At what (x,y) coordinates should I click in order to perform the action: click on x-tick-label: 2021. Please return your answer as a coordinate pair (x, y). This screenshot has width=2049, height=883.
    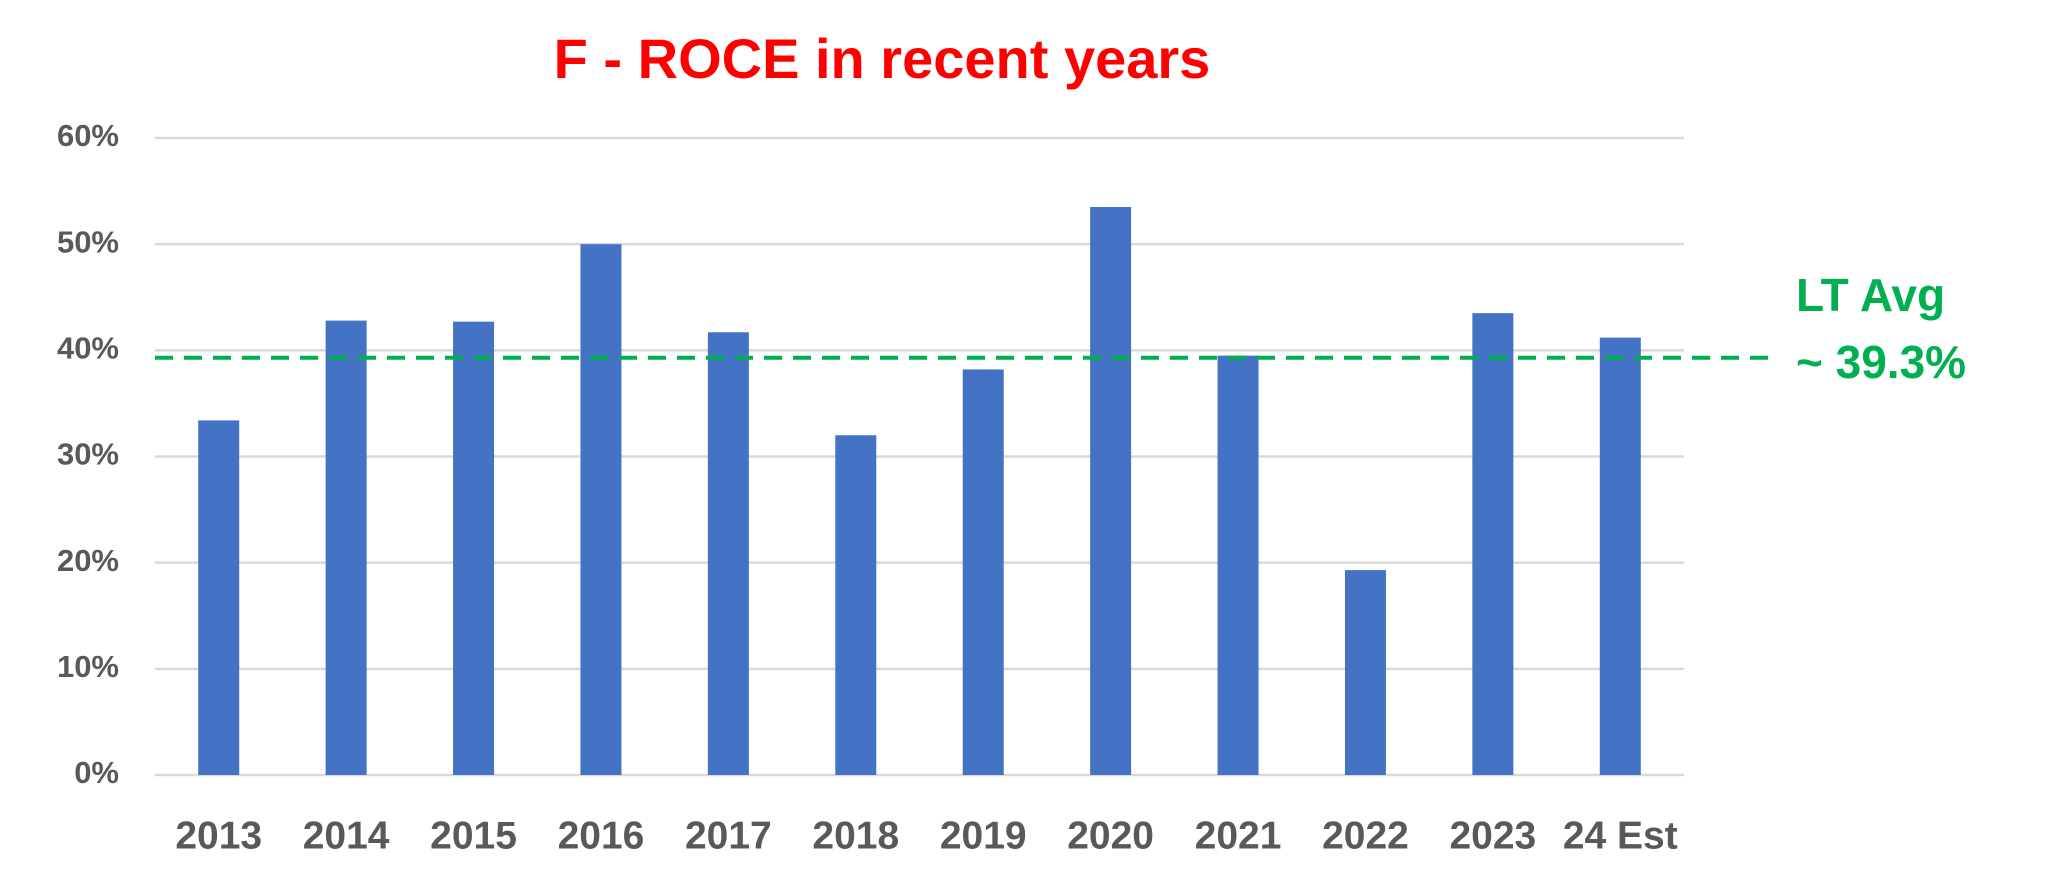
    Looking at the image, I should click on (1238, 835).